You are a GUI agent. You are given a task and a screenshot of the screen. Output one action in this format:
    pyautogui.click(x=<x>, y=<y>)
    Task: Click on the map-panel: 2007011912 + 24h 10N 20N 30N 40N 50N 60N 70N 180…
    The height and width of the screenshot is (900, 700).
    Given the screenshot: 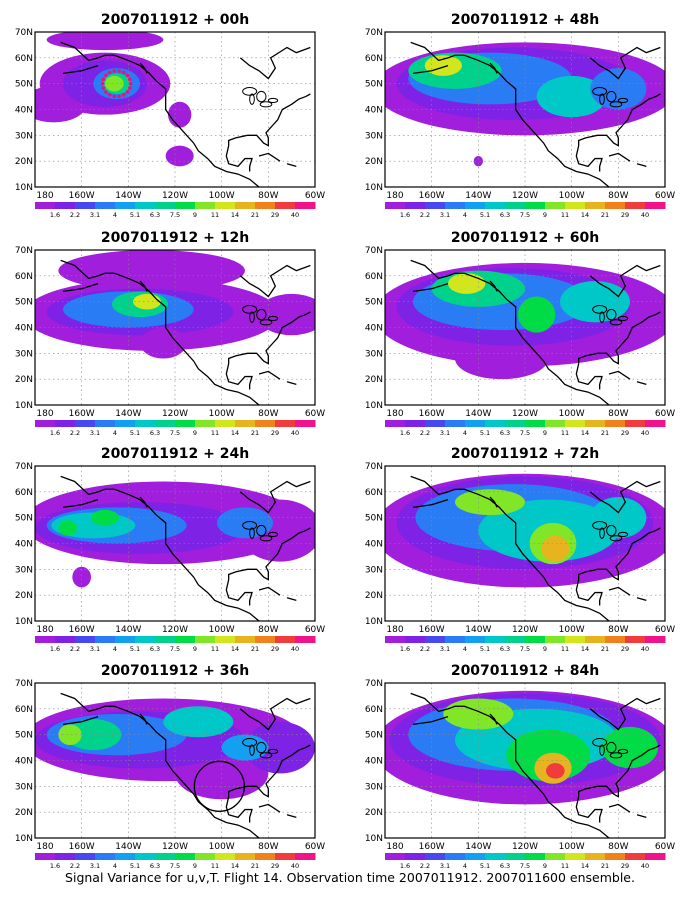 What is the action you would take?
    pyautogui.click(x=170, y=549)
    